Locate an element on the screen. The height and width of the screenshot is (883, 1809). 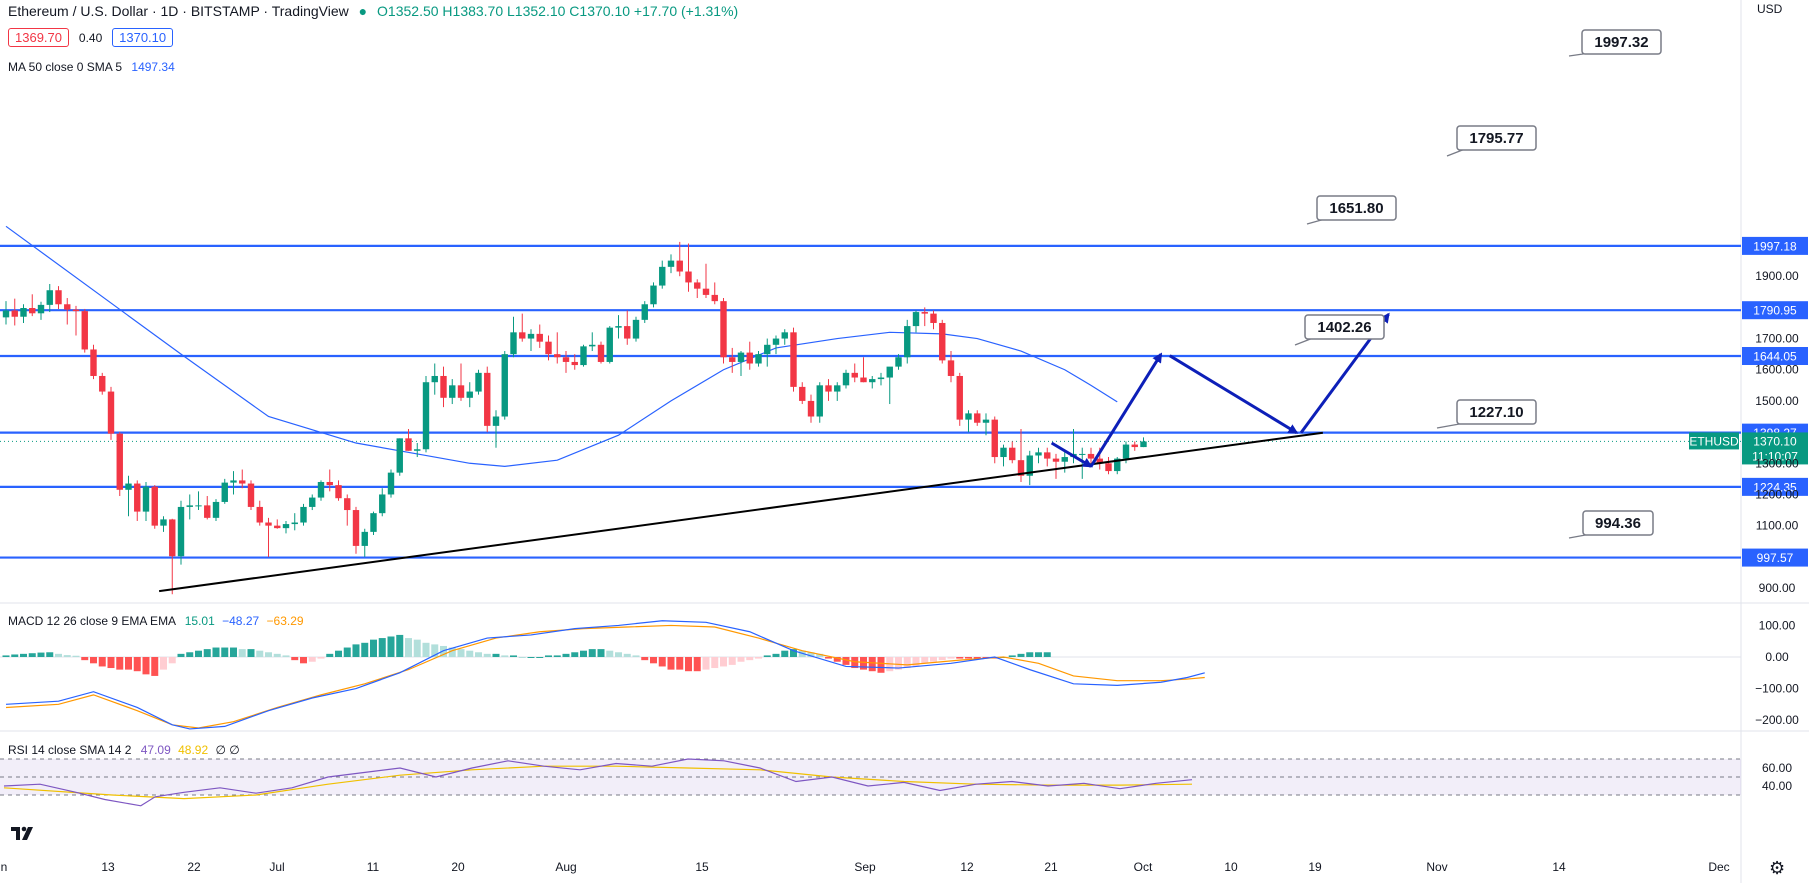
ma-label: MA 50 close 0 SMA 5 is located at coordinates (65, 67).